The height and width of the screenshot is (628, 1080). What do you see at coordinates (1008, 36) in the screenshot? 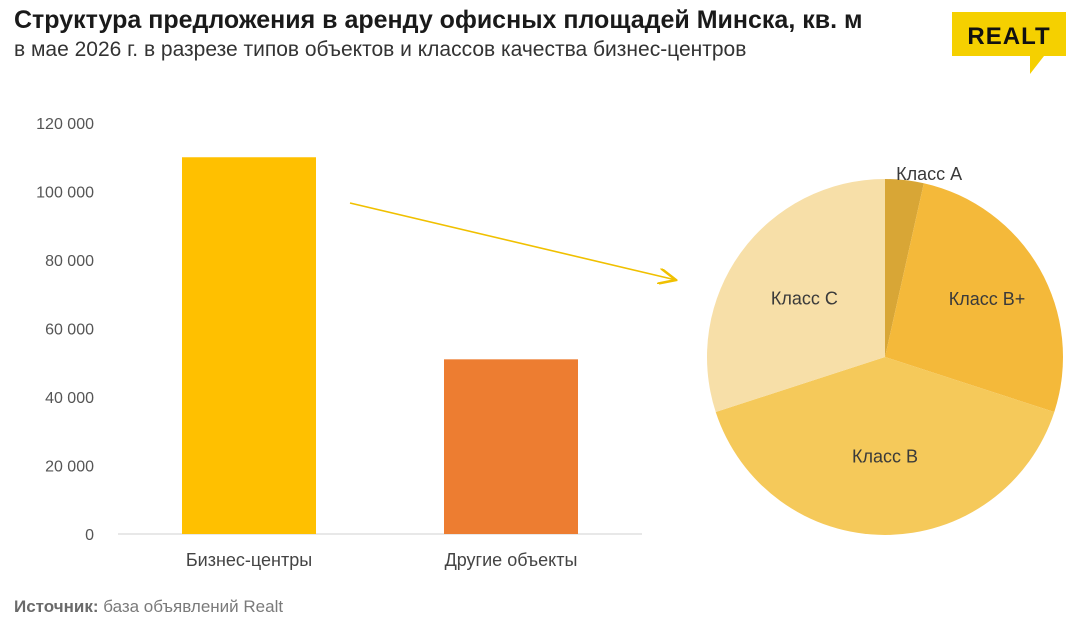
I see `logo-text: REALT` at bounding box center [1008, 36].